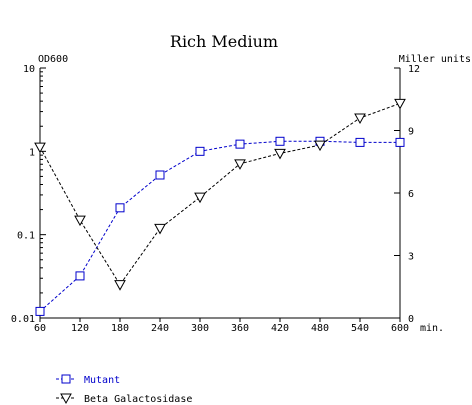 Image resolution: width=472 pixels, height=405 pixels. Describe the element at coordinates (432, 328) in the screenshot. I see `x-axis-unit: min.` at that location.